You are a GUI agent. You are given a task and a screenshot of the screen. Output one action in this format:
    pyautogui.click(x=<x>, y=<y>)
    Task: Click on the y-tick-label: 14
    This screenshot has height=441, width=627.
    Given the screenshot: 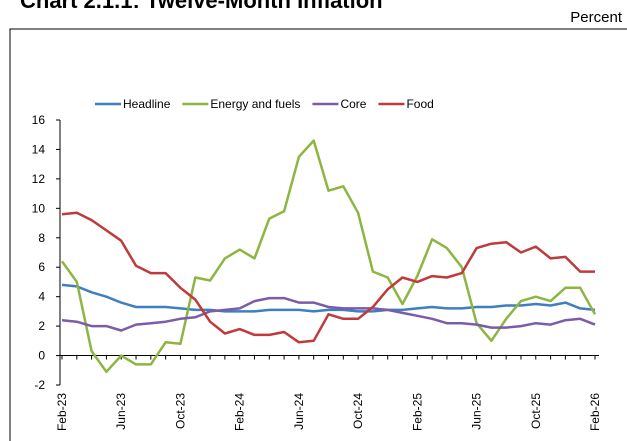 What is the action you would take?
    pyautogui.click(x=39, y=149)
    